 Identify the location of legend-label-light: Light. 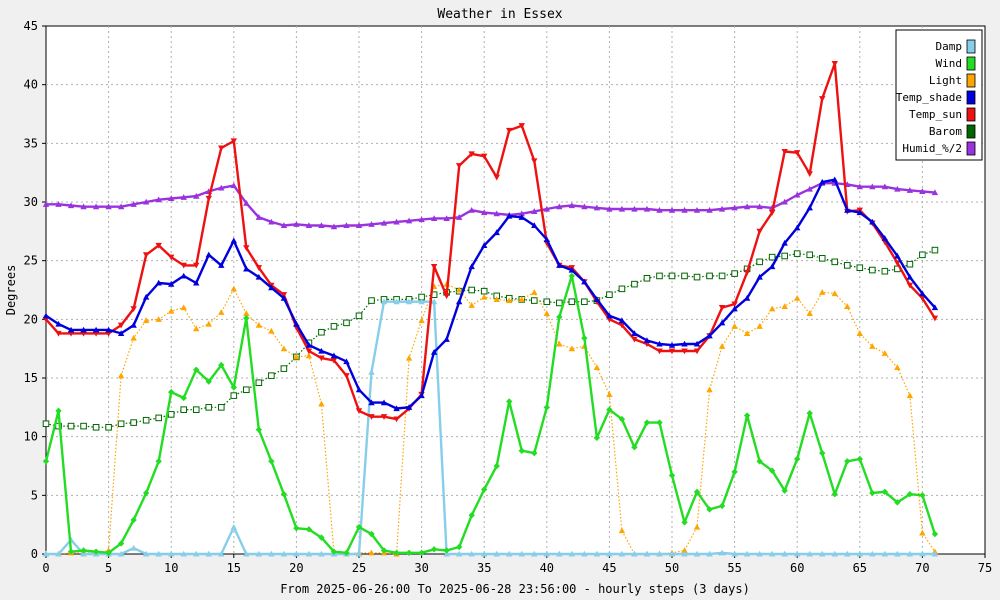
(945, 80).